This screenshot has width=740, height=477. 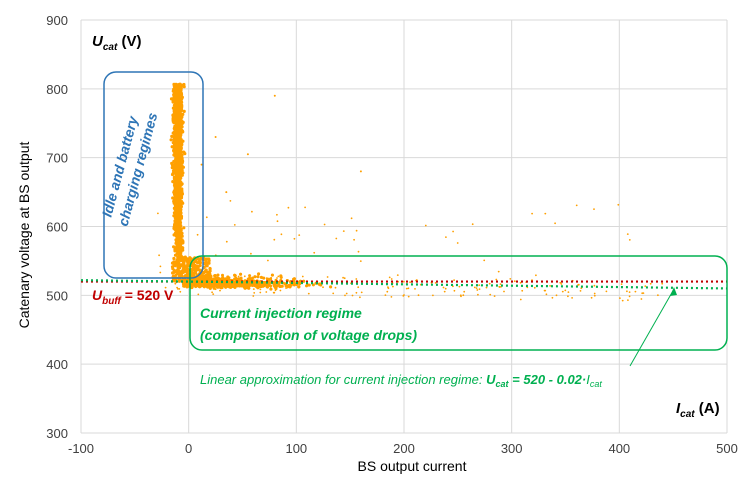 I want to click on linear-approx-arrowhead, so click(x=673, y=291).